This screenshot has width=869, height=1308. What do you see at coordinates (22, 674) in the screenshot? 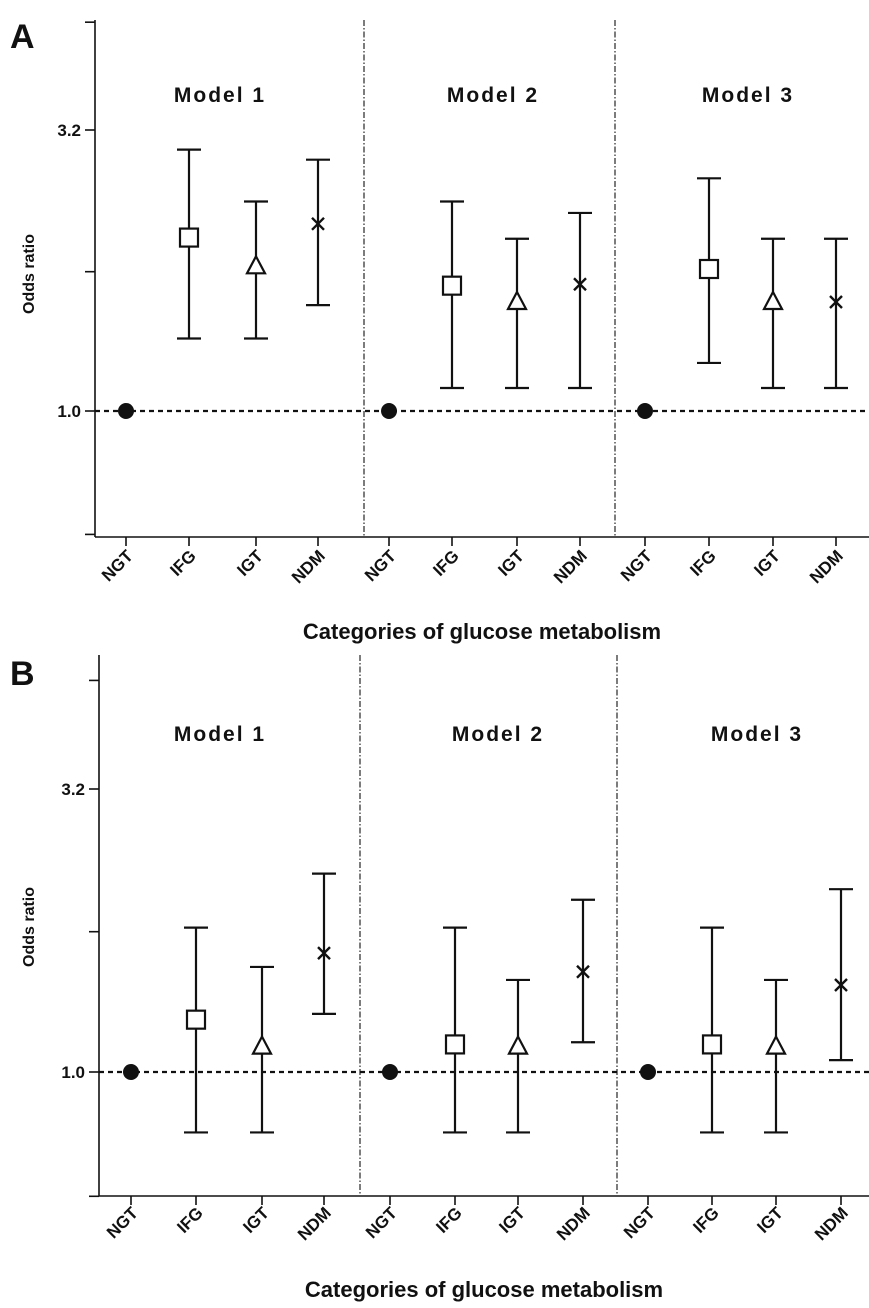
I see `panel-letter: B` at bounding box center [22, 674].